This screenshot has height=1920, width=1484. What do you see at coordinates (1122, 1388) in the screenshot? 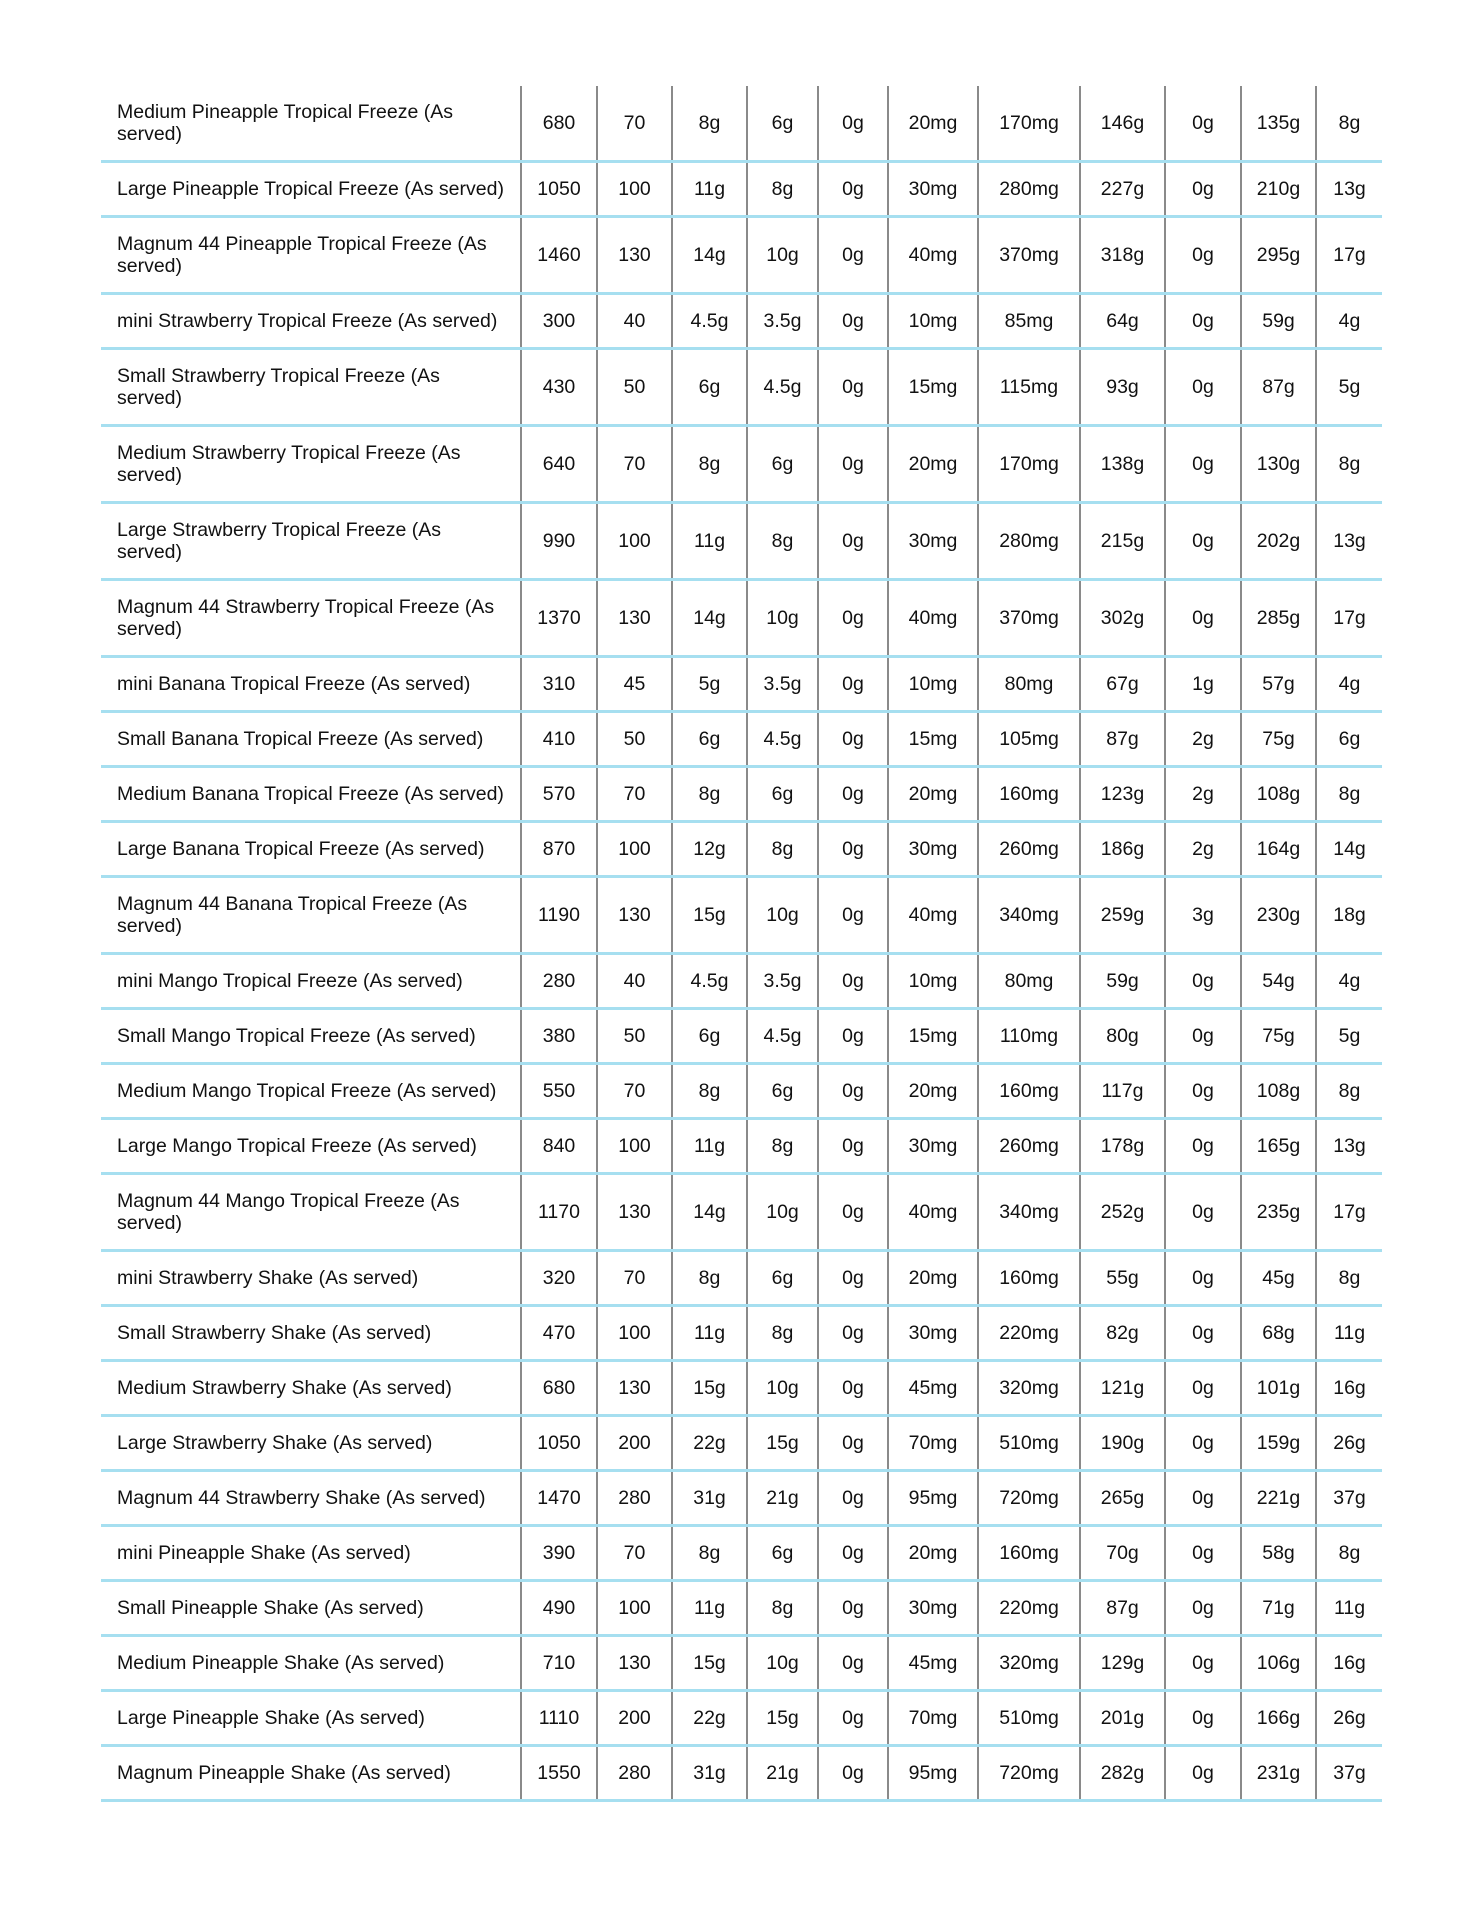
I see `value-cell: 121g` at bounding box center [1122, 1388].